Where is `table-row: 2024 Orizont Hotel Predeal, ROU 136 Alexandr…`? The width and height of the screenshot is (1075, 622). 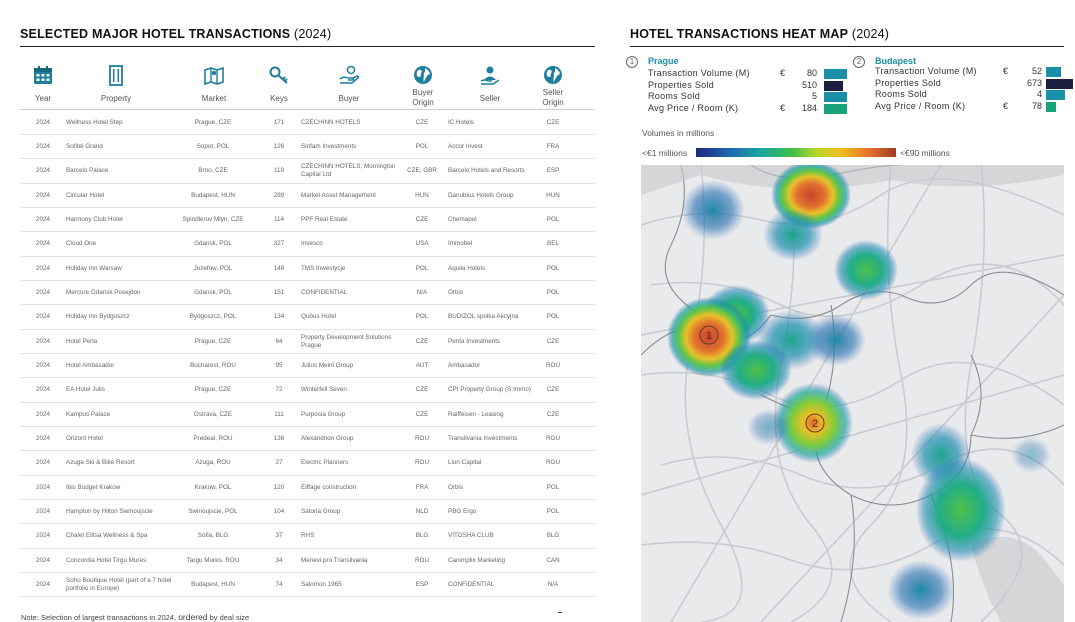
table-row: 2024 Orizont Hotel Predeal, ROU 136 Alexandr… is located at coordinates (307, 439).